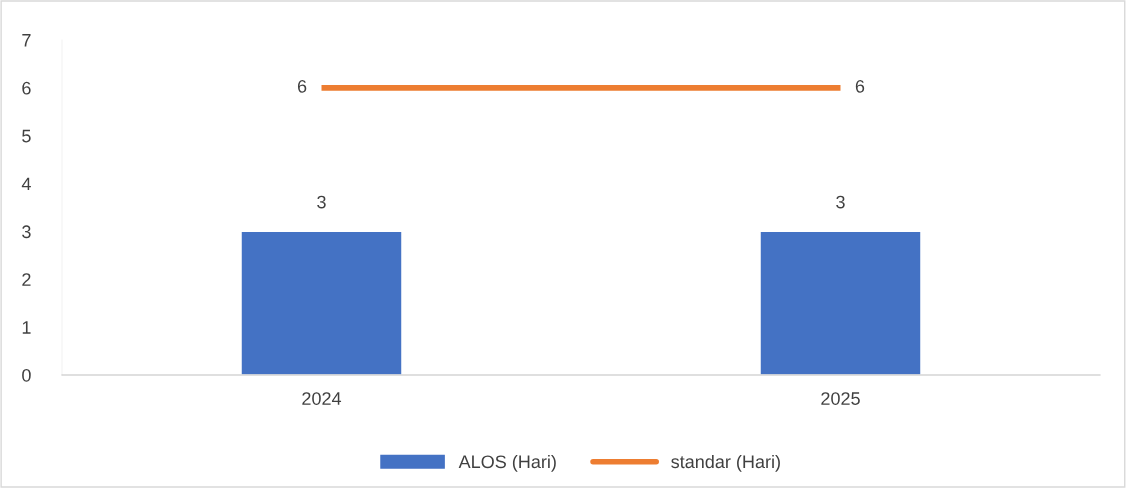  I want to click on y-tick-label: 4, so click(26, 184).